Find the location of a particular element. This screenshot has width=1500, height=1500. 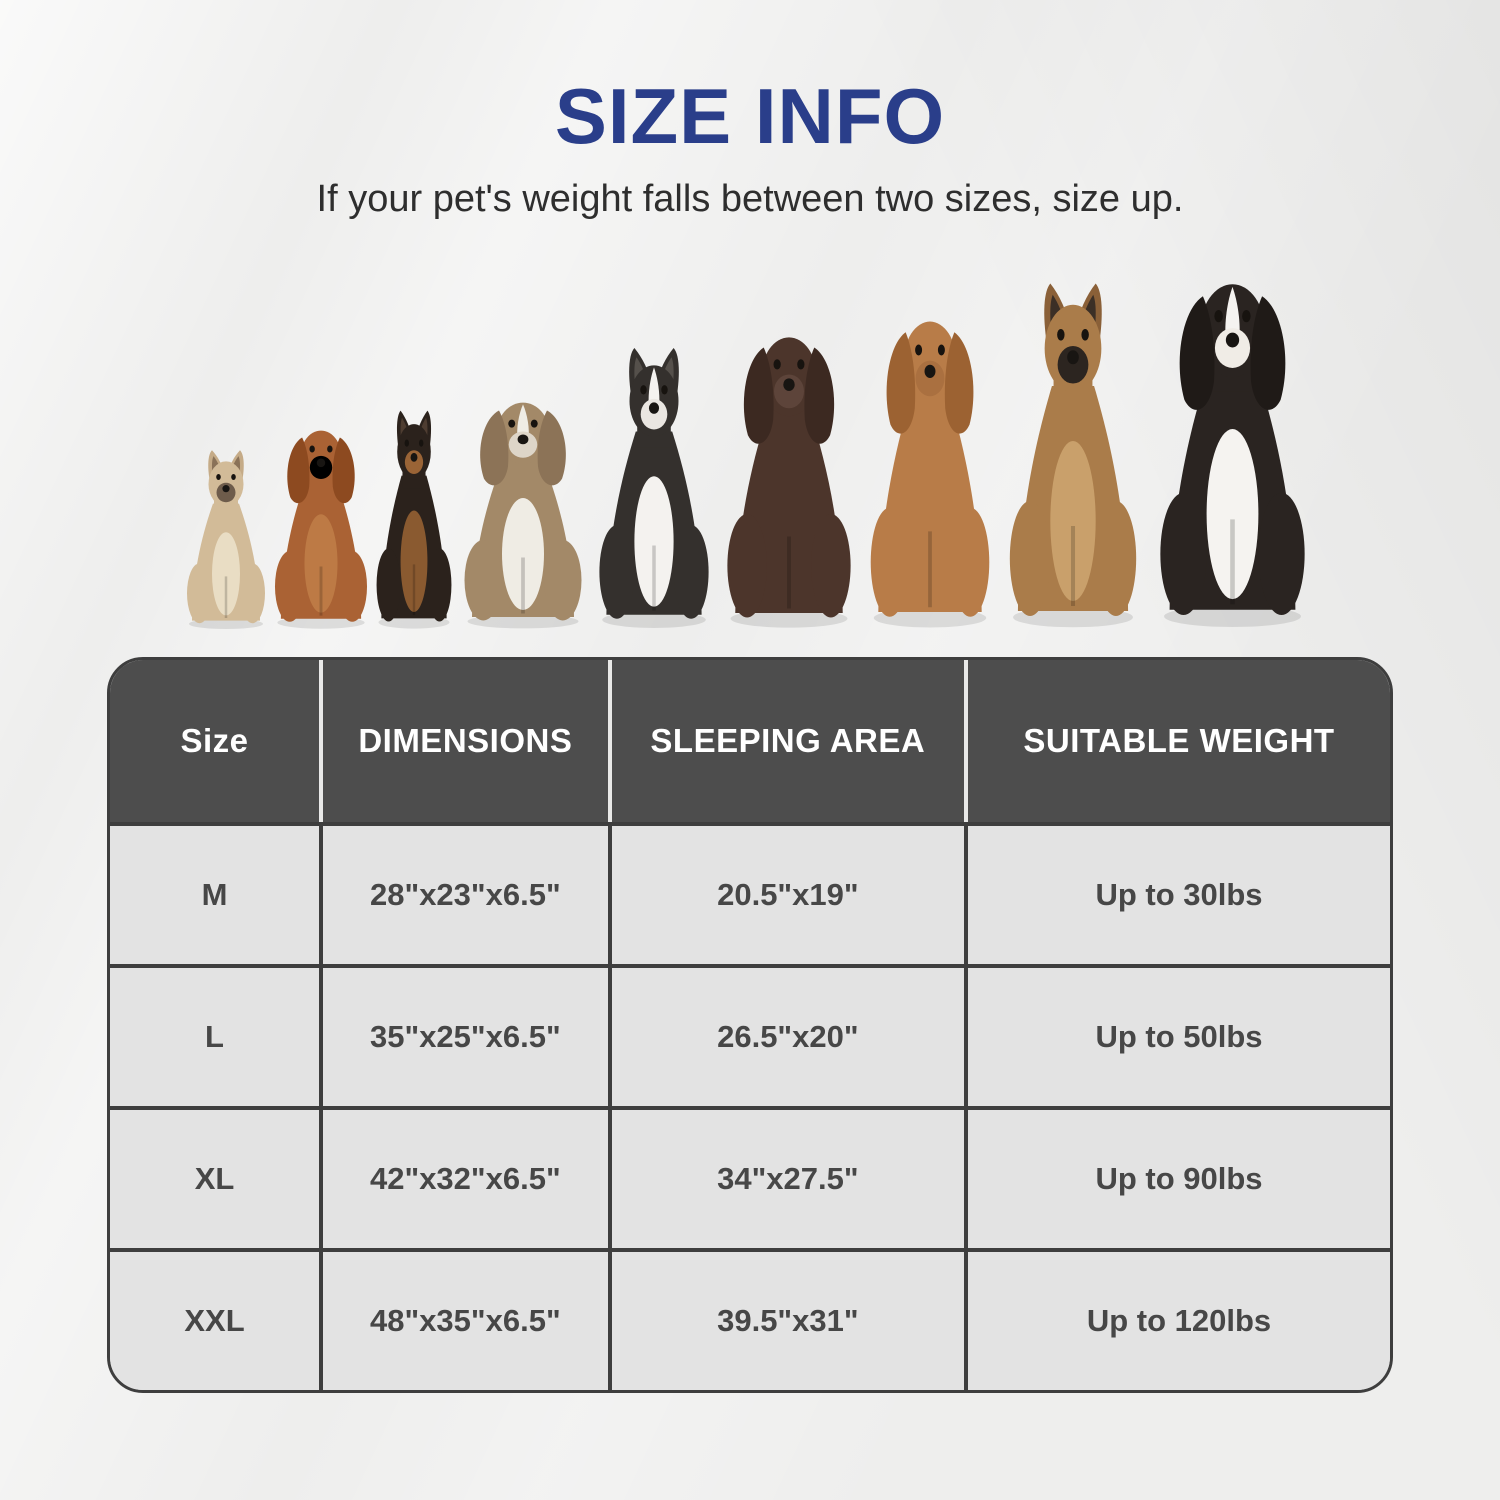

bernese-mountain-dog-illustration is located at coordinates (1232, 456).